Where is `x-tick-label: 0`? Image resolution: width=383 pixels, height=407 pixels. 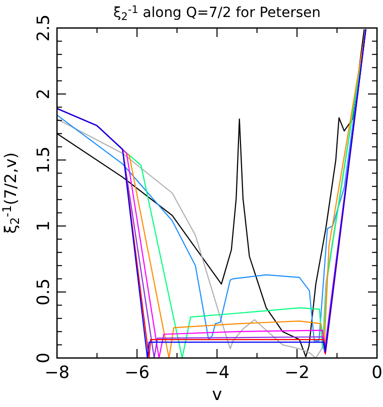 x-tick-label: 0 is located at coordinates (377, 373).